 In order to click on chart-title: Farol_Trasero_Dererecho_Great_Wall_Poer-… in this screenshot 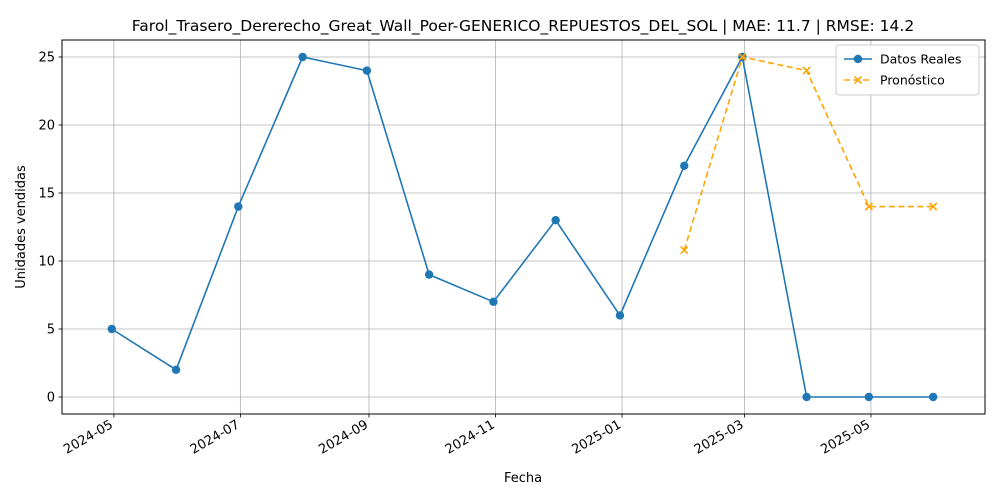, I will do `click(523, 26)`.